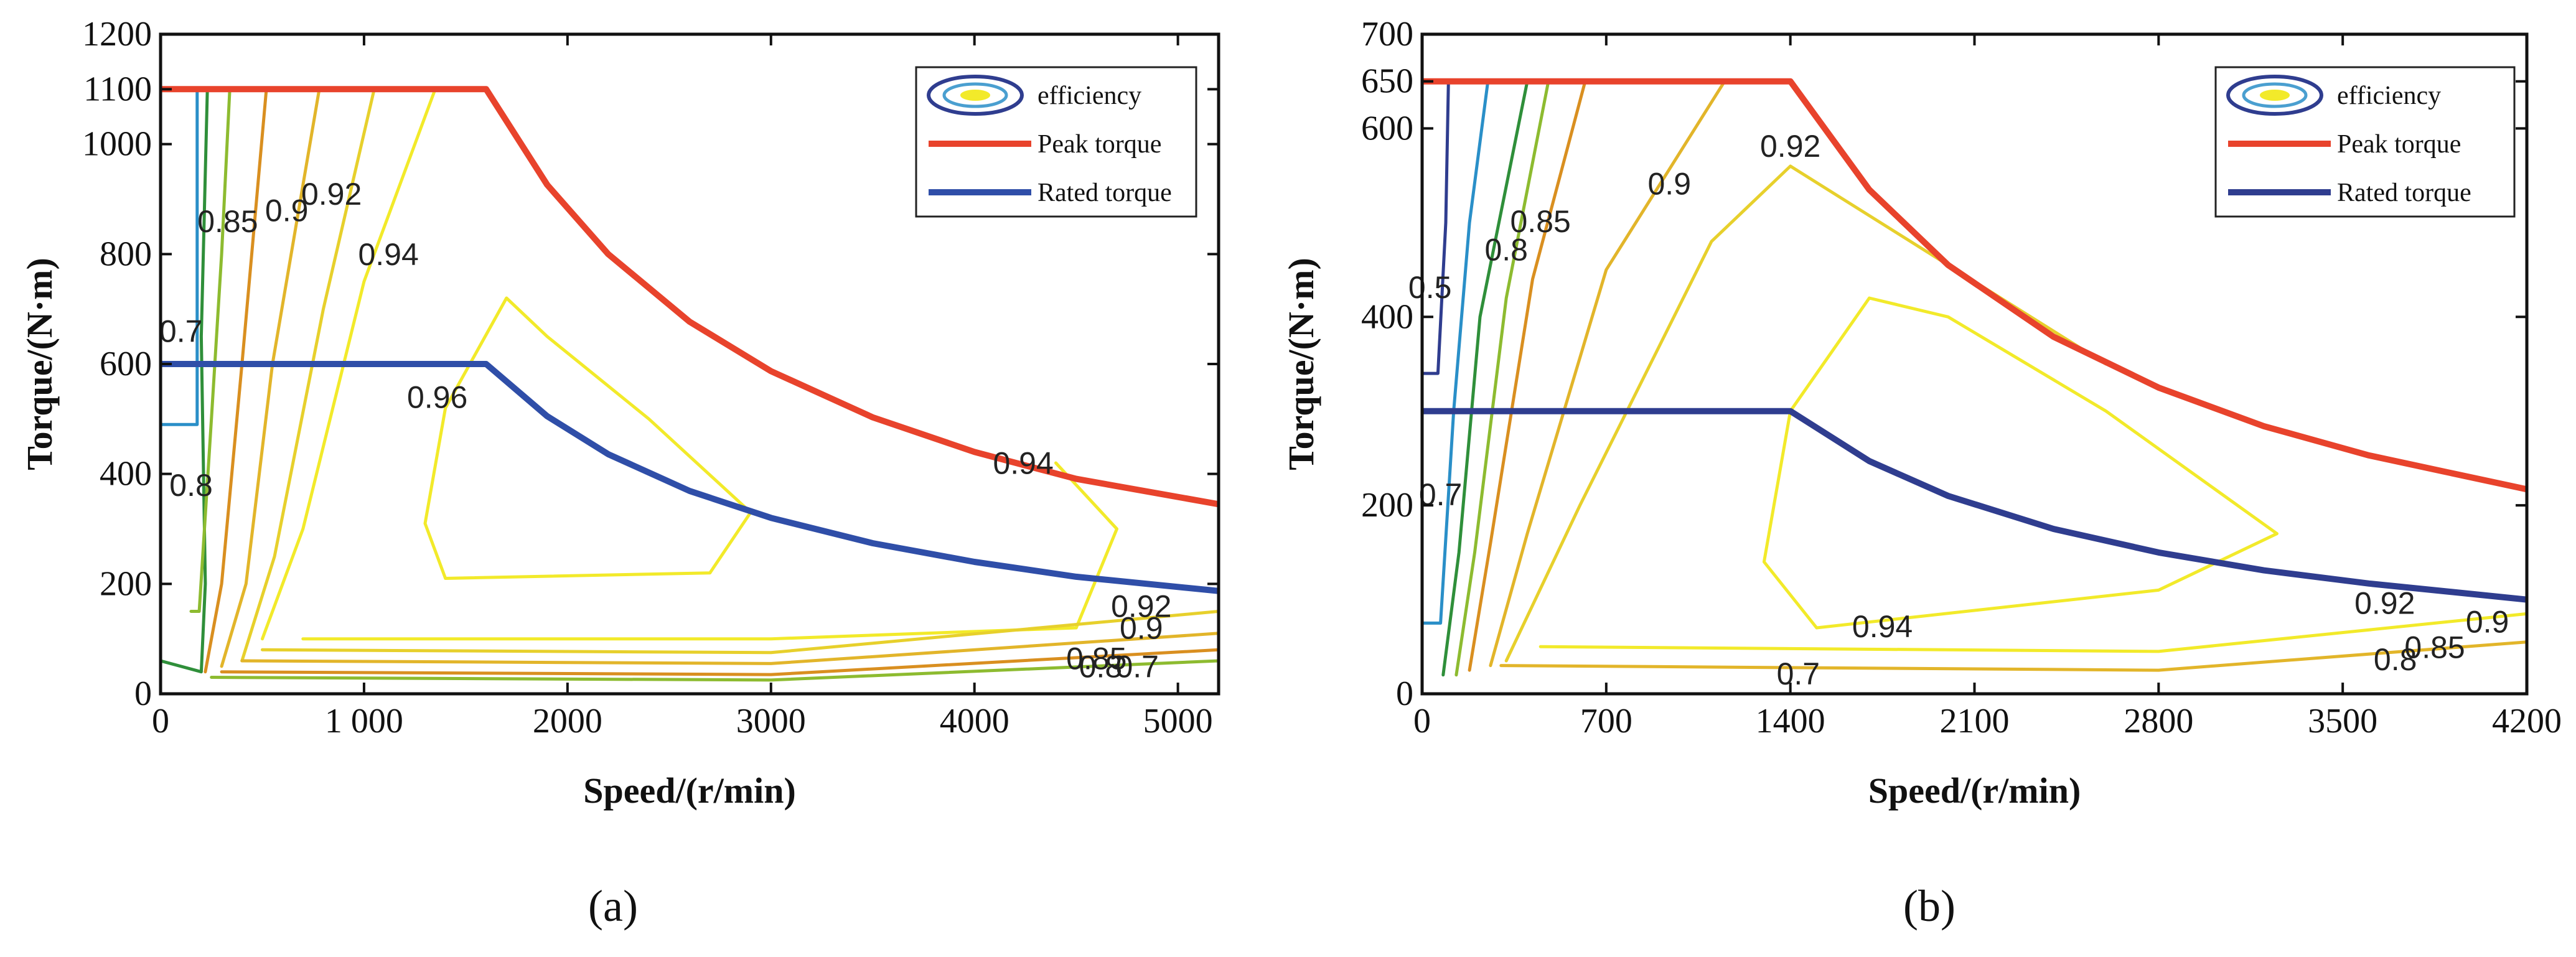  What do you see at coordinates (1441, 495) in the screenshot?
I see `contour-label-1: 0.7` at bounding box center [1441, 495].